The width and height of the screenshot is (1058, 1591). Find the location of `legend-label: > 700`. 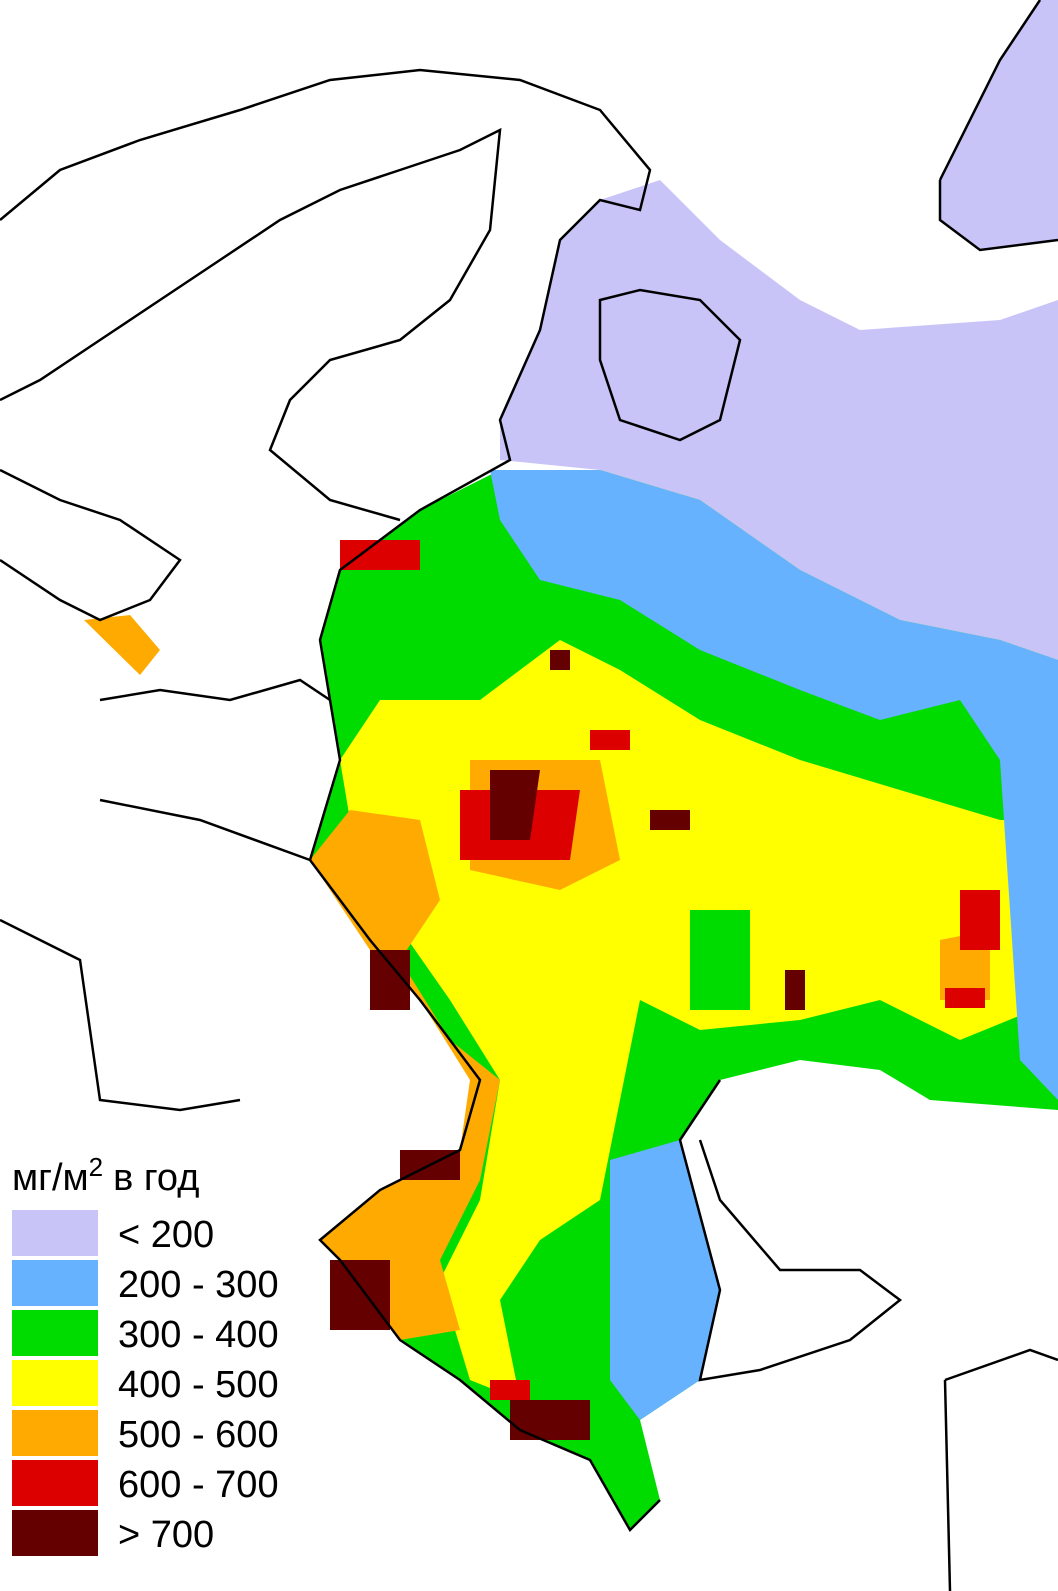

legend-label: > 700 is located at coordinates (166, 1535).